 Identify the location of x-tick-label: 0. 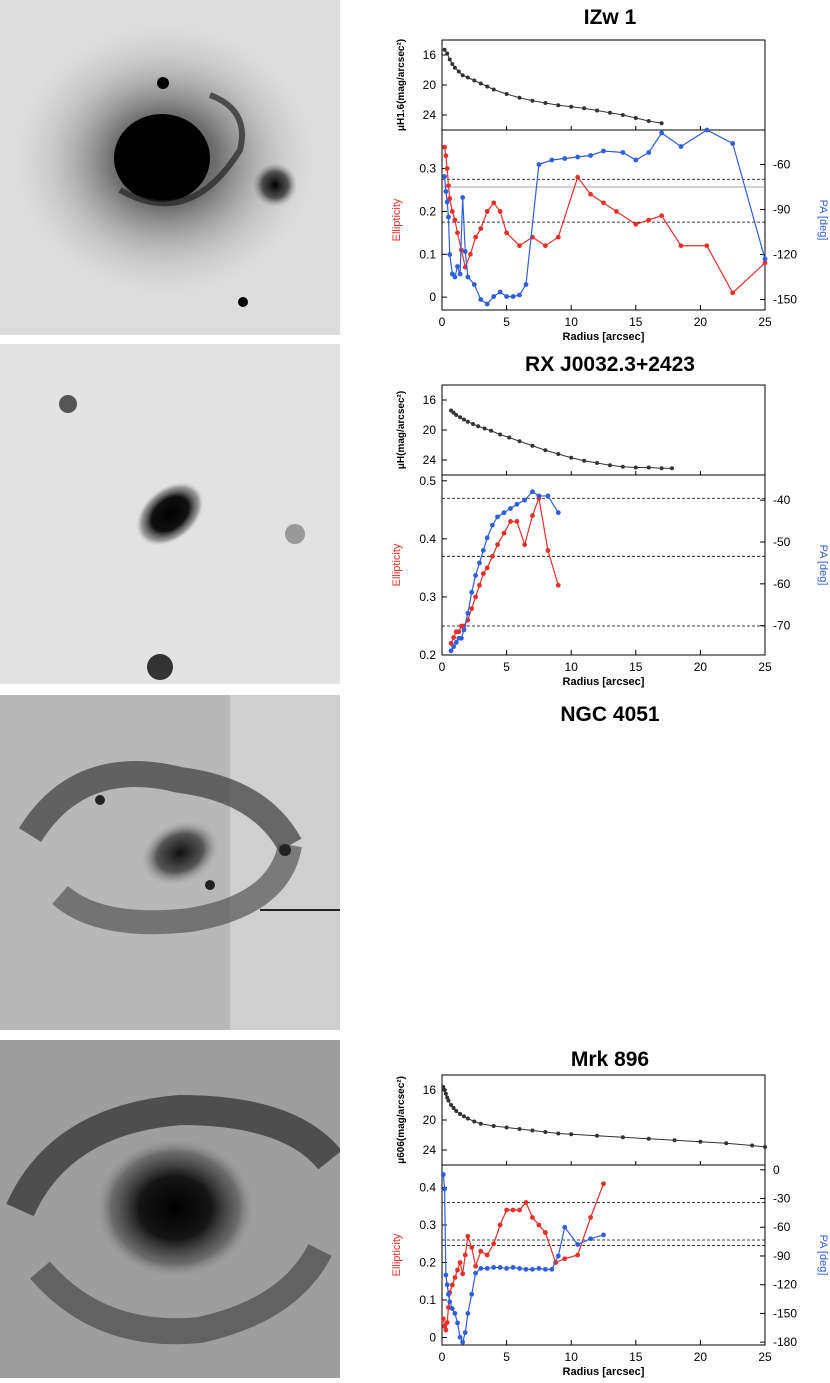
(442, 667).